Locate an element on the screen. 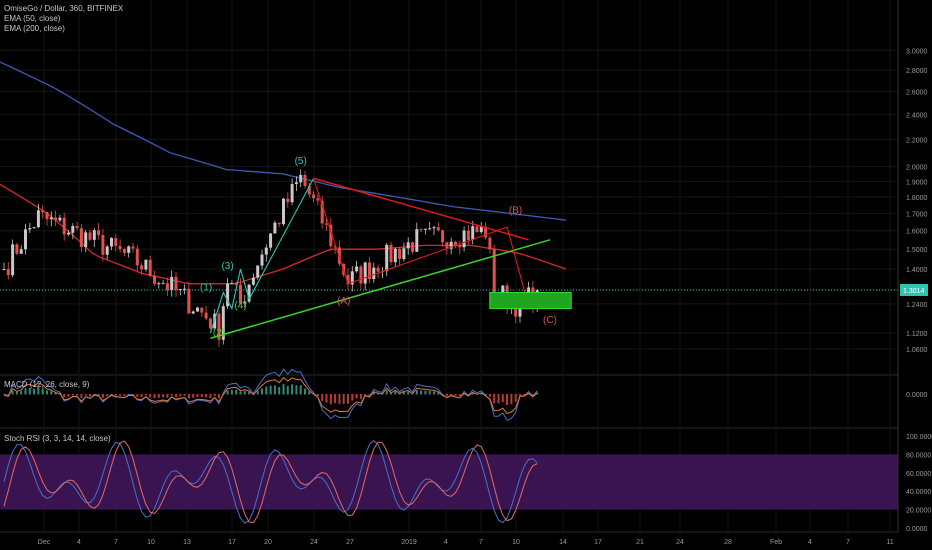 This screenshot has width=932, height=550. wave-label: (2) is located at coordinates (219, 333).